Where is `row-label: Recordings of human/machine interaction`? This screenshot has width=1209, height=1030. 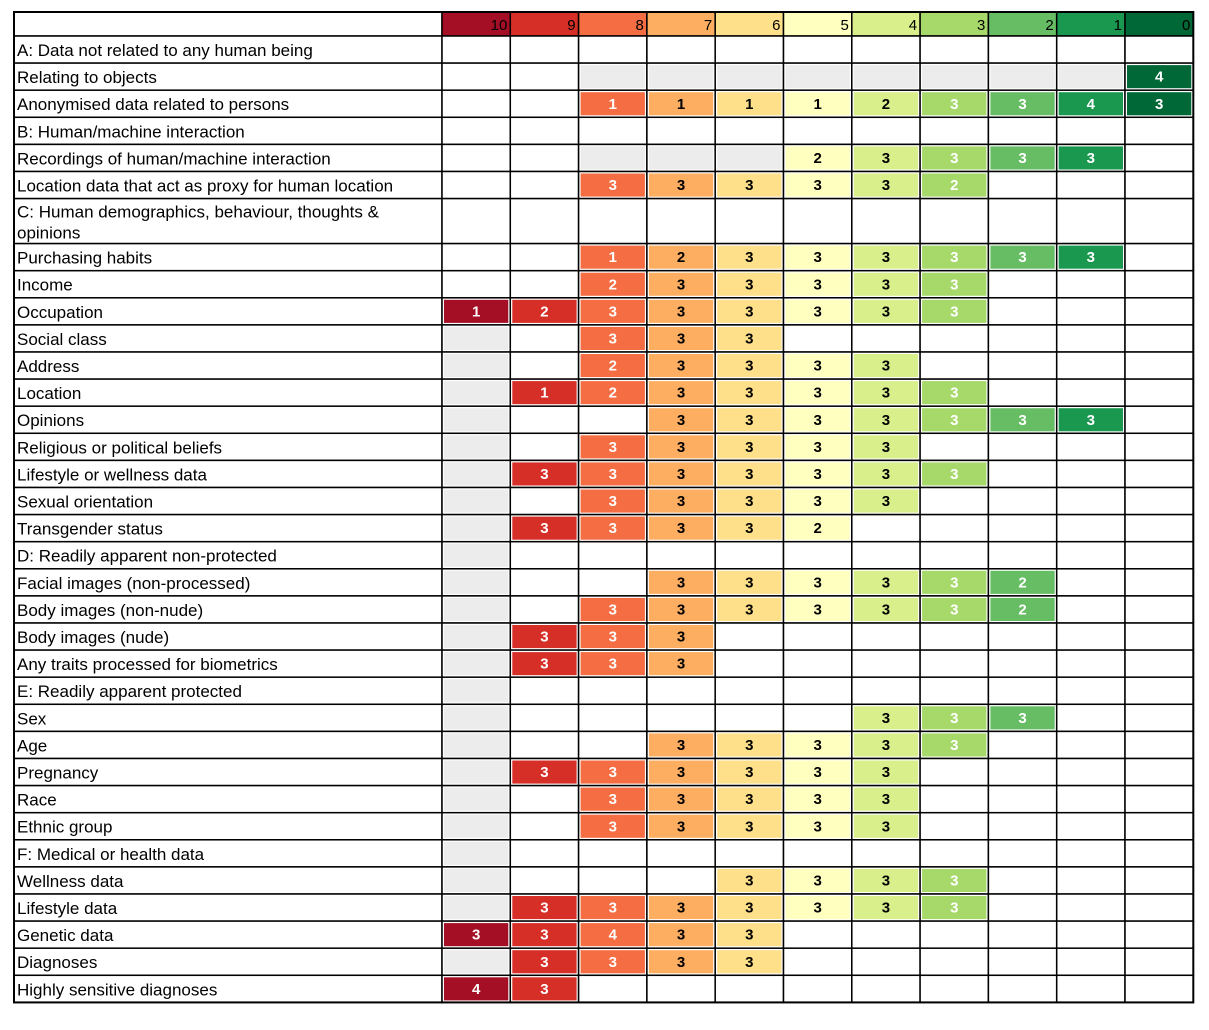 row-label: Recordings of human/machine interaction is located at coordinates (174, 158).